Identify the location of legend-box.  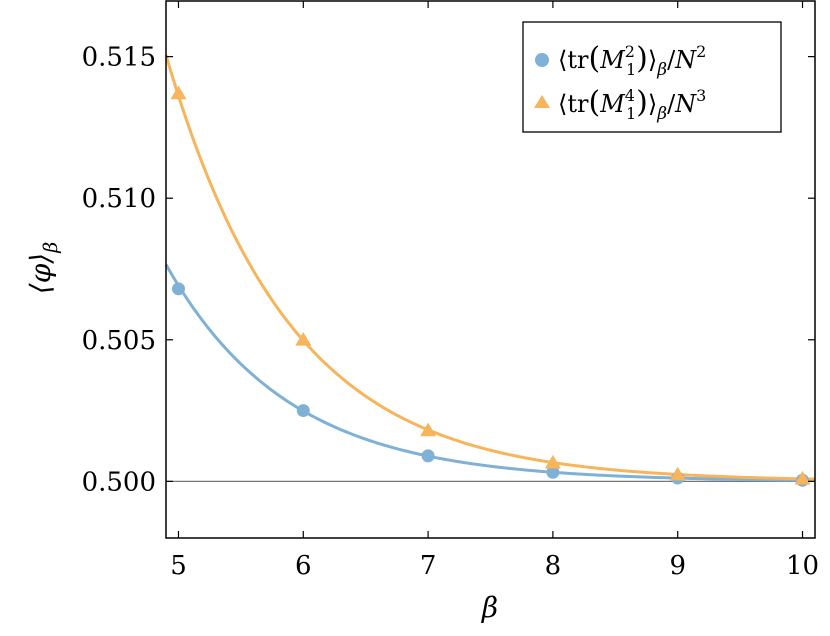
(652, 77).